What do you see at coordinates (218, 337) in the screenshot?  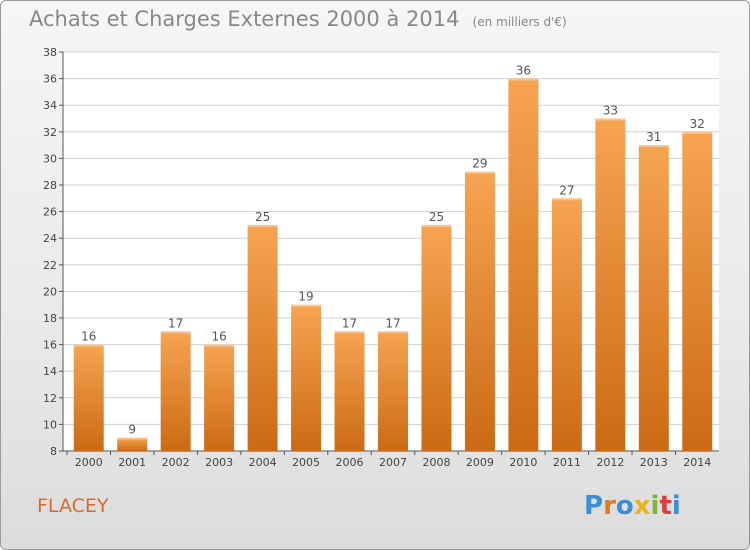 I see `data-label-2003: 16` at bounding box center [218, 337].